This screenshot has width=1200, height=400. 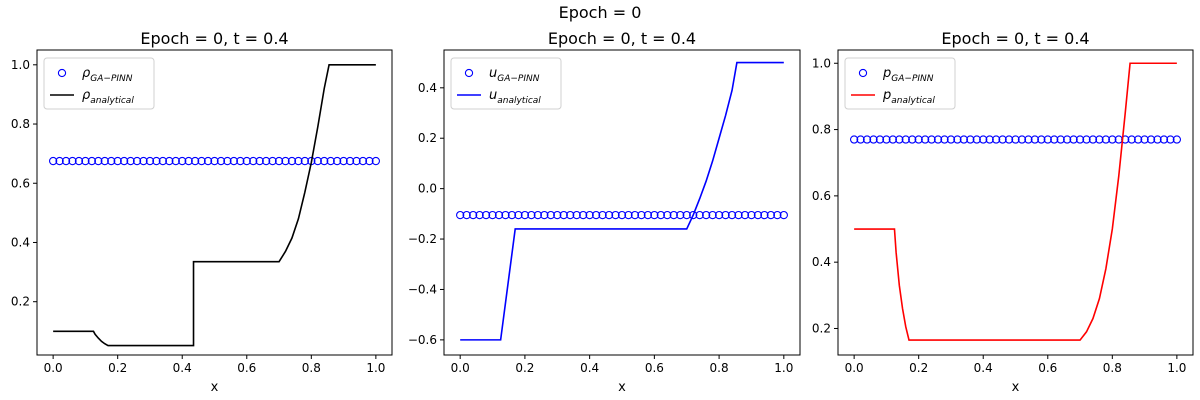 I want to click on y-tick-label: 1.0, so click(x=821, y=63).